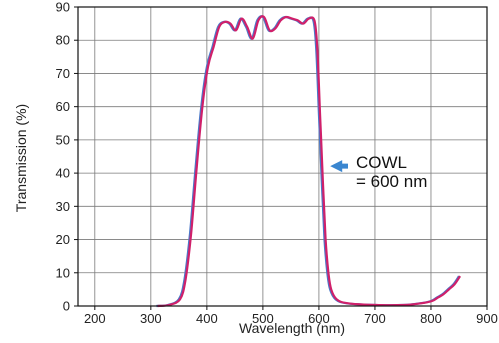 This screenshot has height=343, width=499. Describe the element at coordinates (63, 73) in the screenshot. I see `y-tick-label: 70` at that location.